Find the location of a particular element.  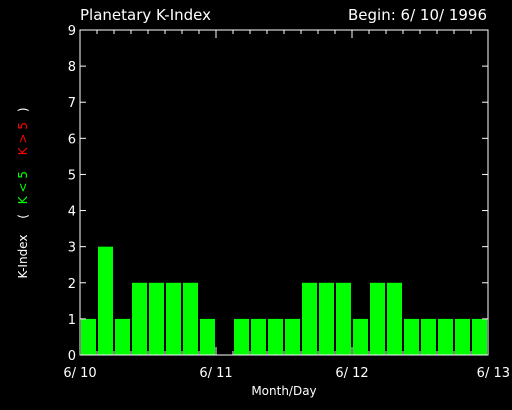

y-axis-label-group: K-Index ( K < 5 K > 5 ) is located at coordinates (23, 192).